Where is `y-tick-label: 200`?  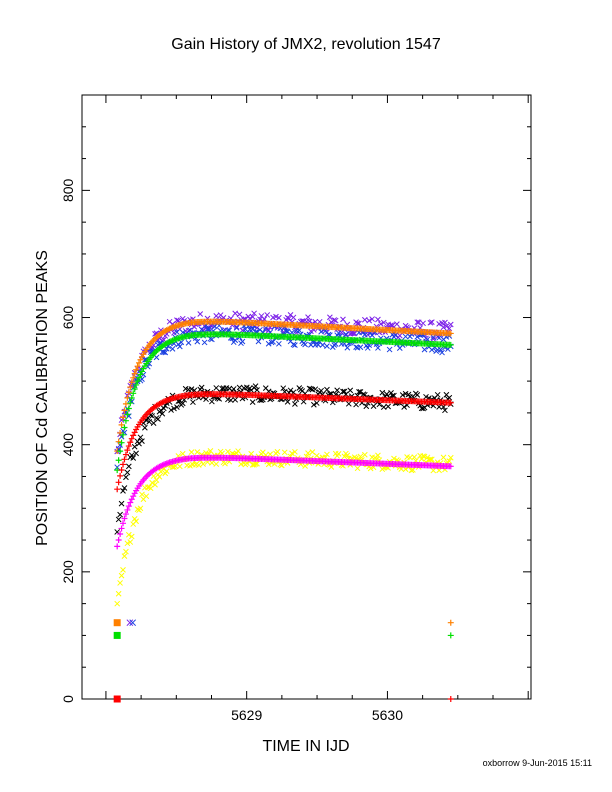
y-tick-label: 200 is located at coordinates (68, 572).